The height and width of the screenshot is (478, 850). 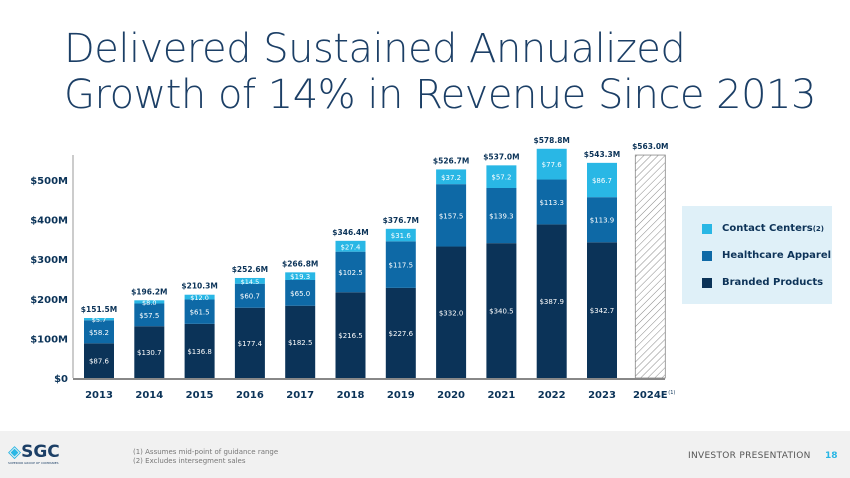 What do you see at coordinates (773, 282) in the screenshot?
I see `legend-label: Branded Products` at bounding box center [773, 282].